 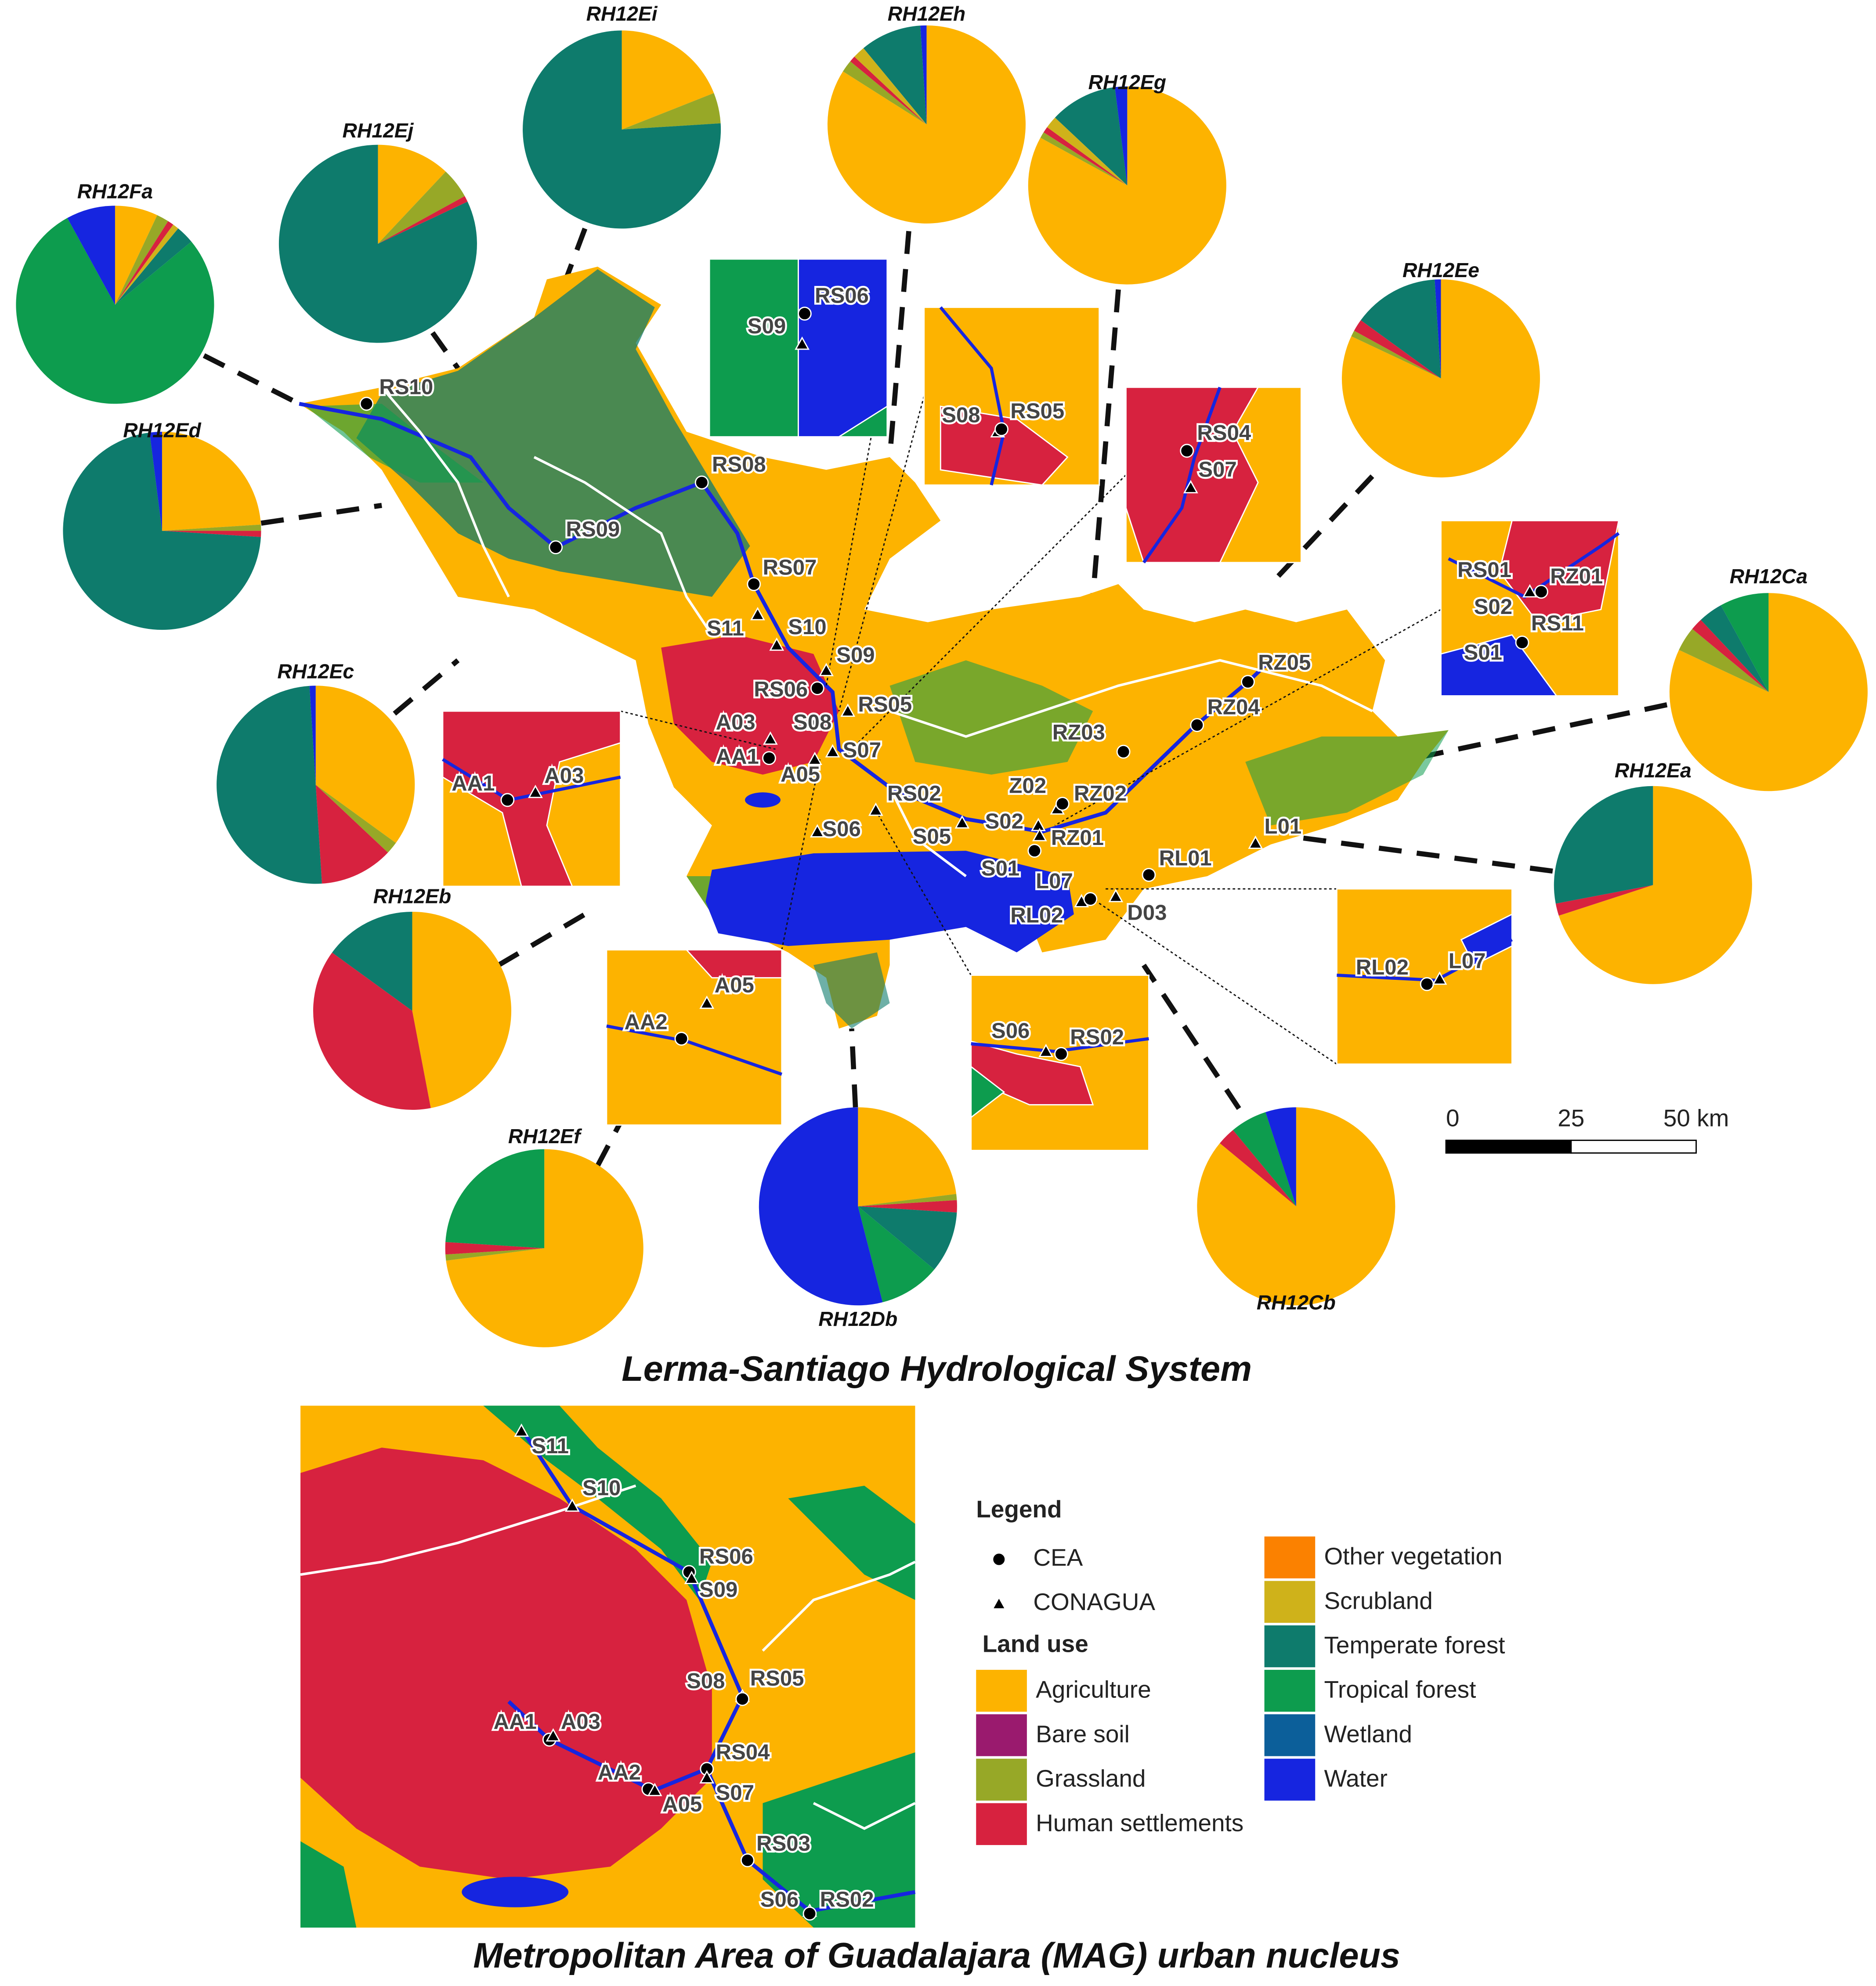 I want to click on station-label: S05, so click(x=932, y=837).